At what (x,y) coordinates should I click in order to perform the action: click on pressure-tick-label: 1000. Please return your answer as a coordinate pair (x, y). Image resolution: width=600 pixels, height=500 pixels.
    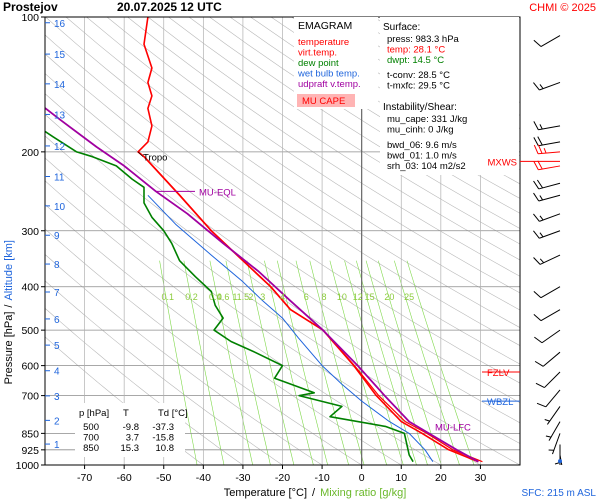
    Looking at the image, I should click on (28, 466).